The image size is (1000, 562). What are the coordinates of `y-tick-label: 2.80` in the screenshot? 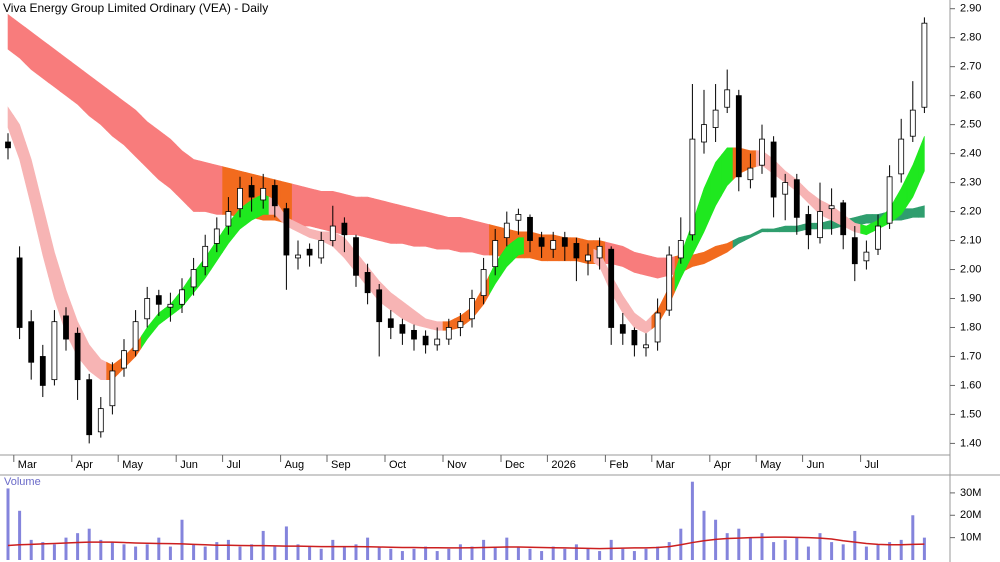 It's located at (970, 38).